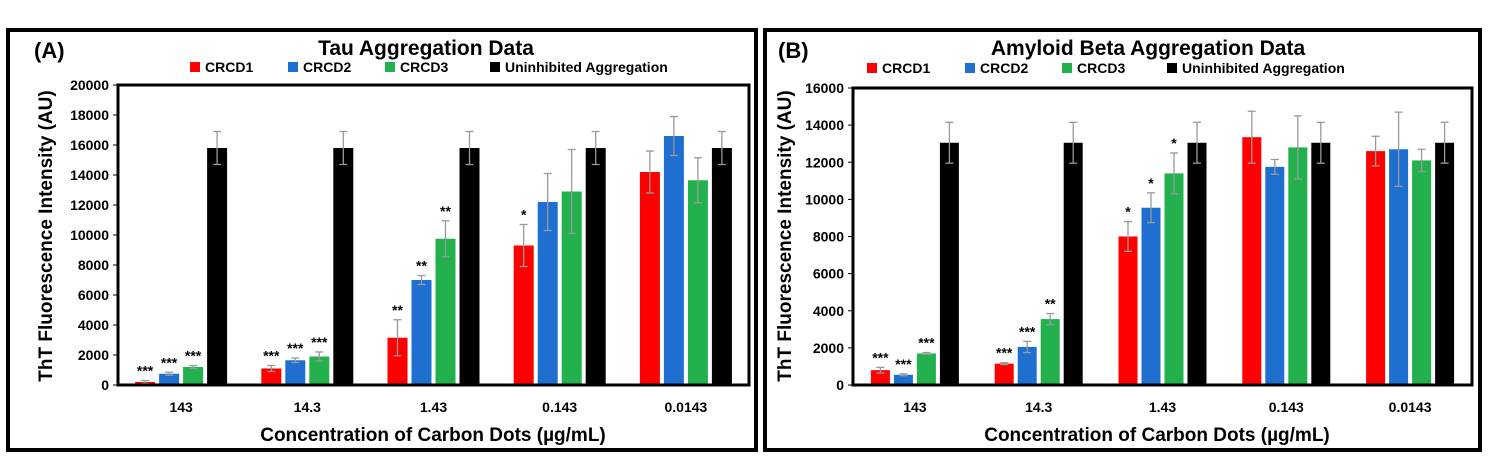 Image resolution: width=1488 pixels, height=463 pixels. I want to click on panel-a-category-label-2: 1.43, so click(433, 407).